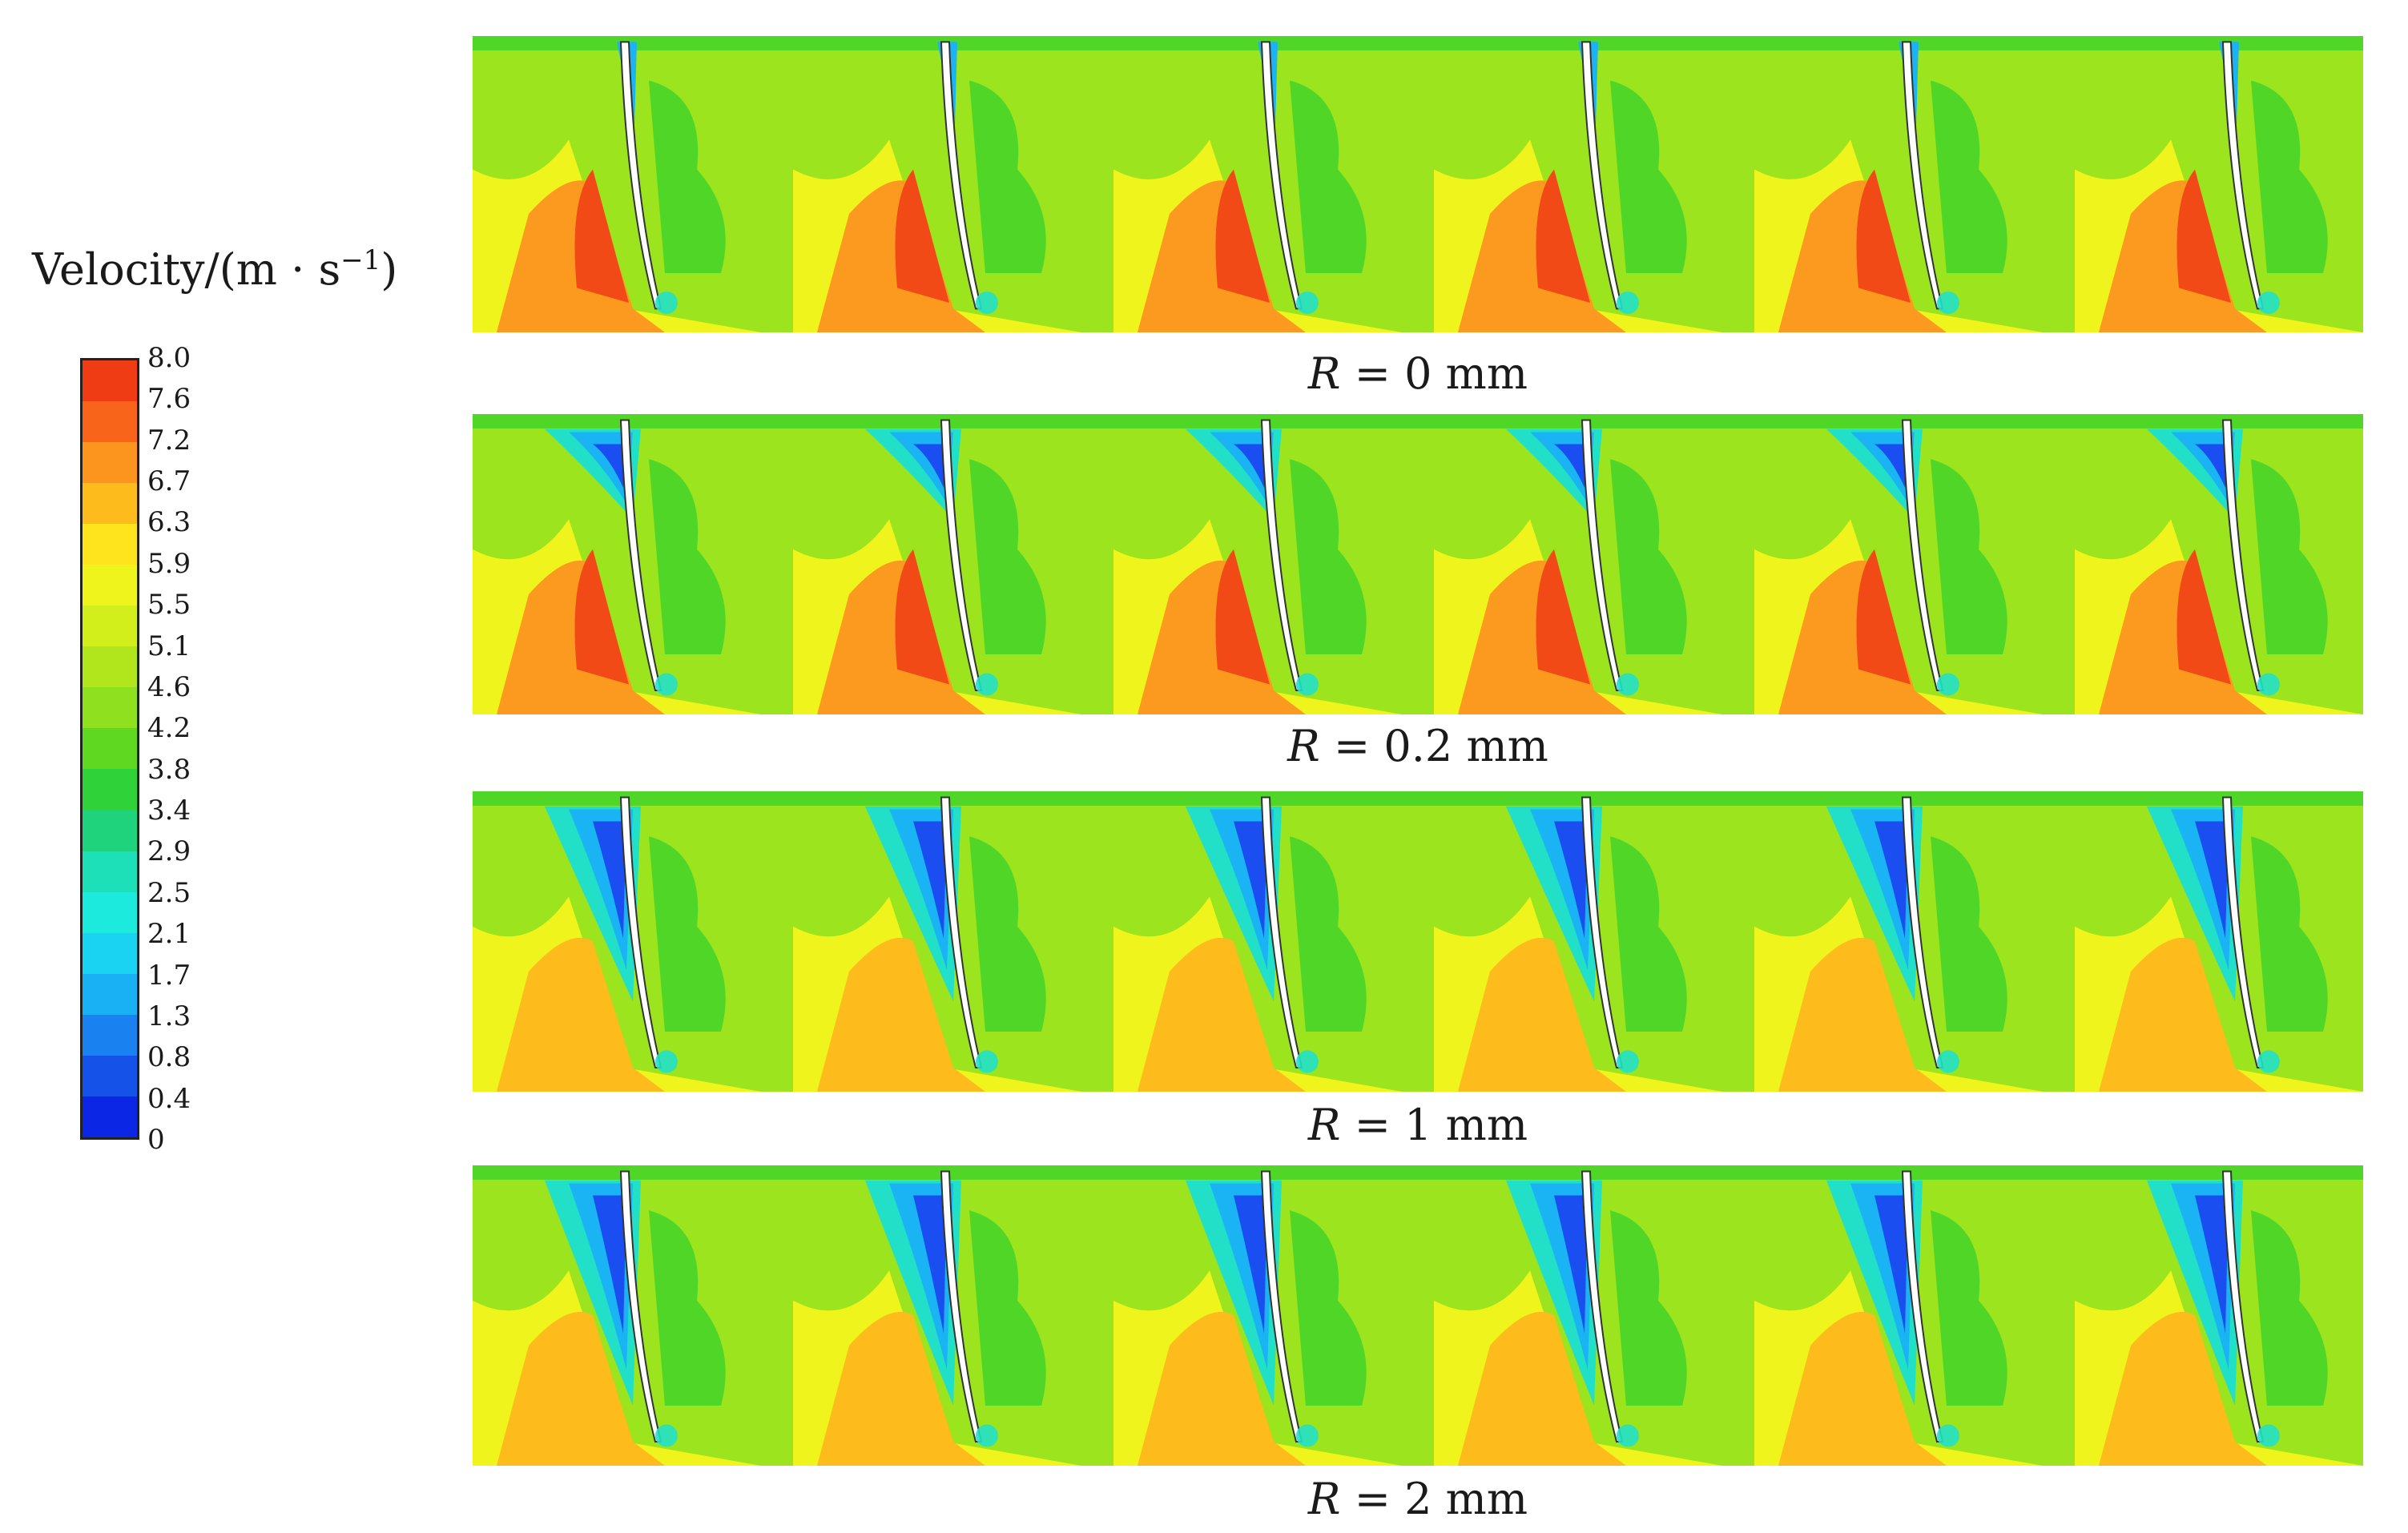  I want to click on panel-label-r0-2: R = 0.2 mm, so click(1417, 746).